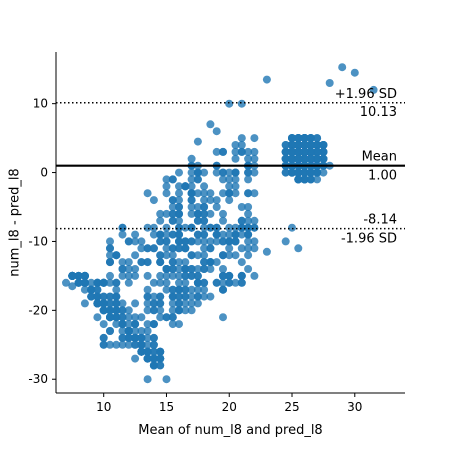 This screenshot has height=450, width=450. I want to click on mean-value: 1.00, so click(382, 176).